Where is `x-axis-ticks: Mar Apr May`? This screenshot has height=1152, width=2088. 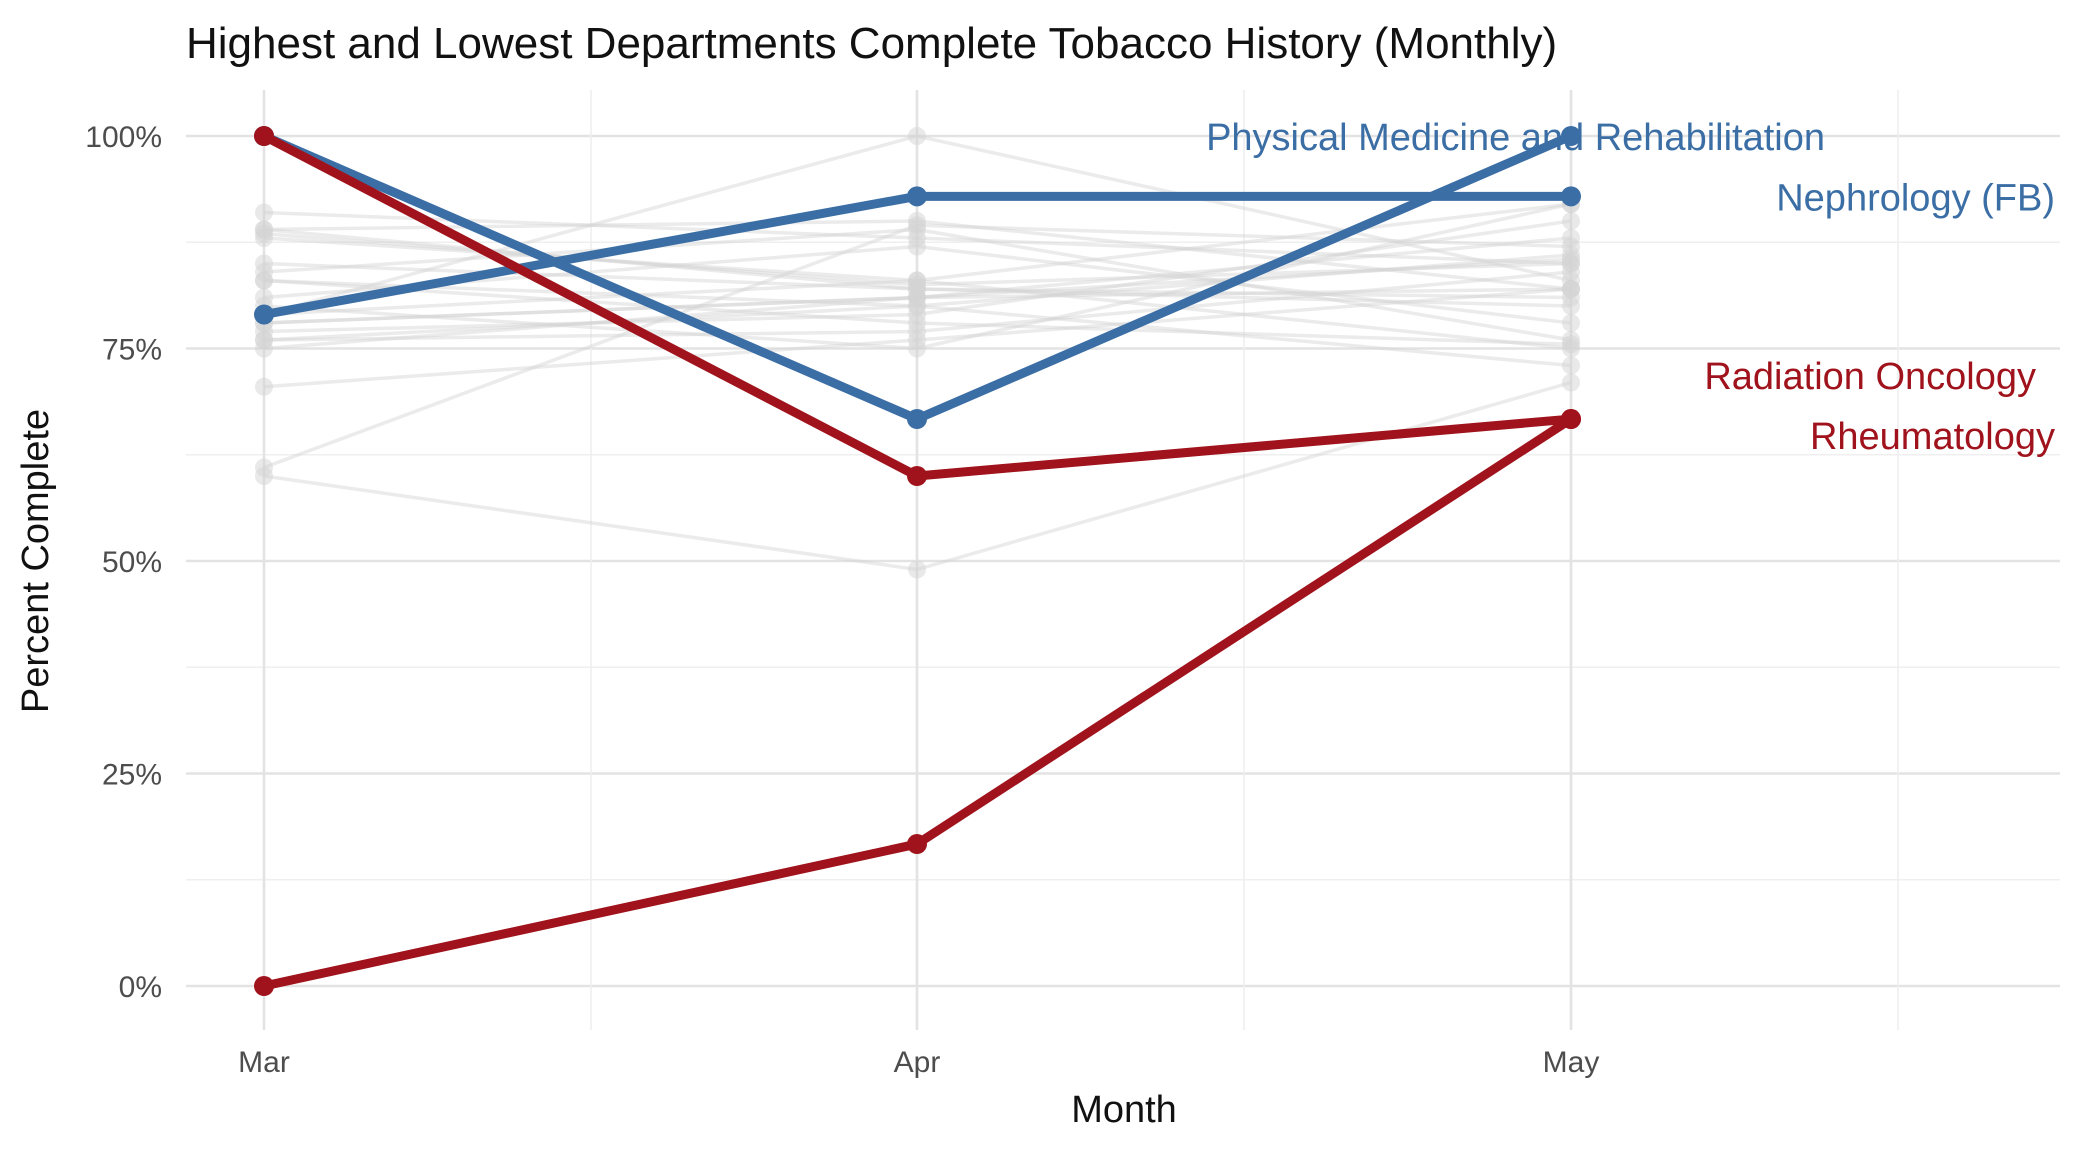
x-axis-ticks: Mar Apr May is located at coordinates (918, 1062).